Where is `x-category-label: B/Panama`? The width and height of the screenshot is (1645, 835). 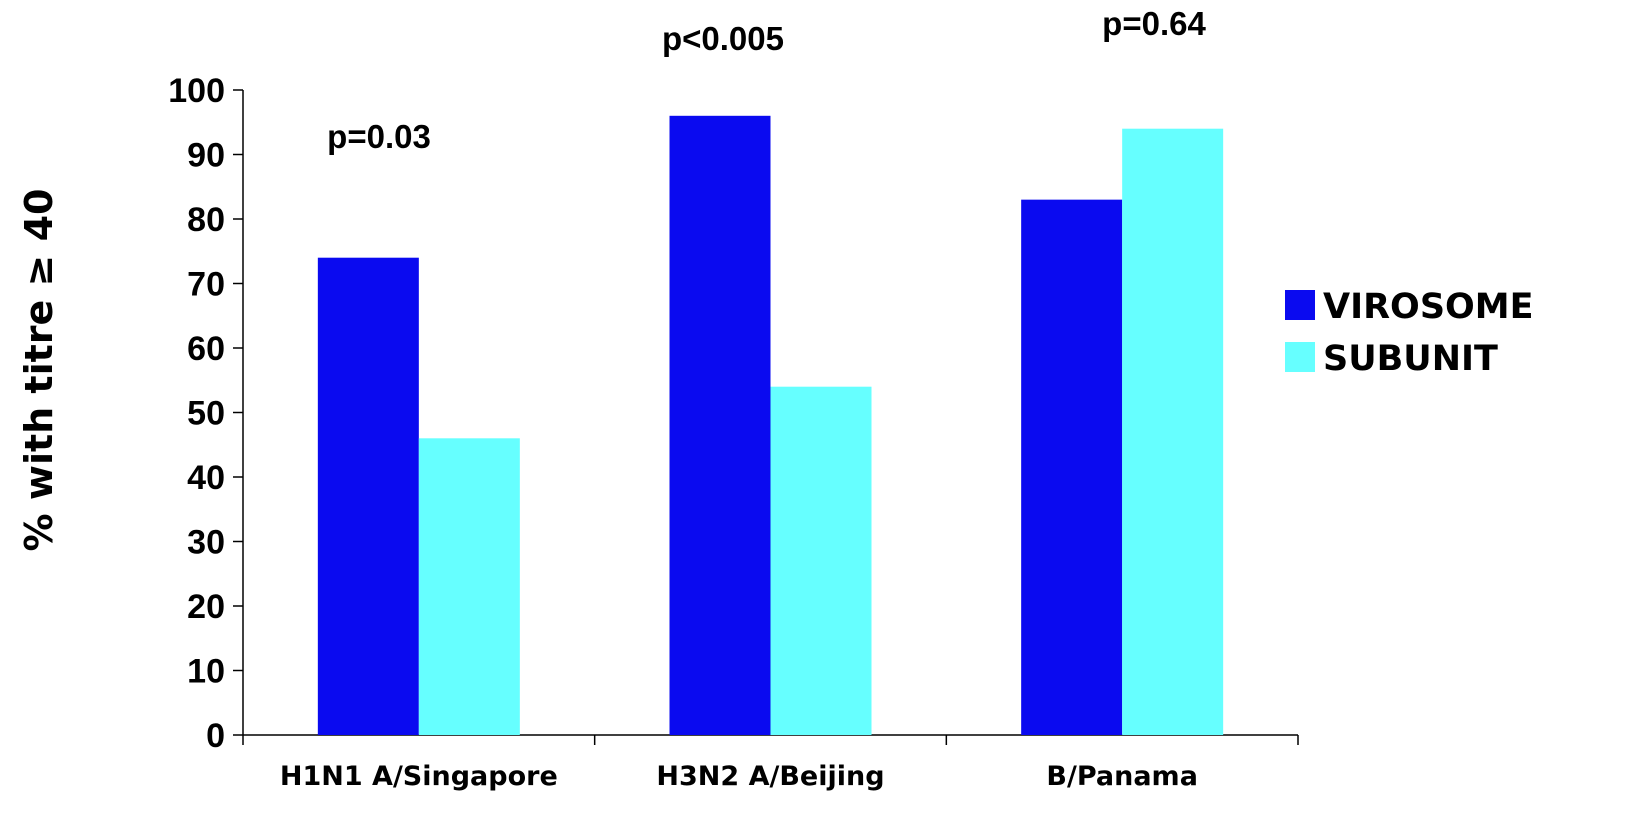
x-category-label: B/Panama is located at coordinates (1122, 776).